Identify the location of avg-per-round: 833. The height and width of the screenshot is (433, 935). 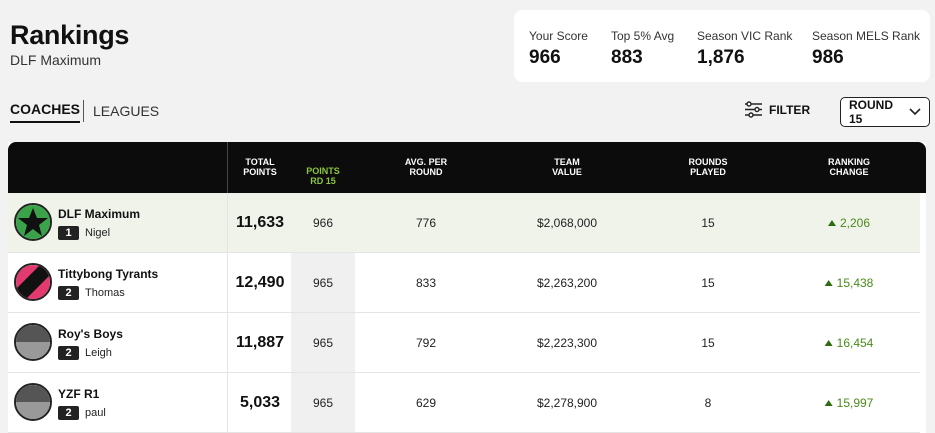
(426, 283).